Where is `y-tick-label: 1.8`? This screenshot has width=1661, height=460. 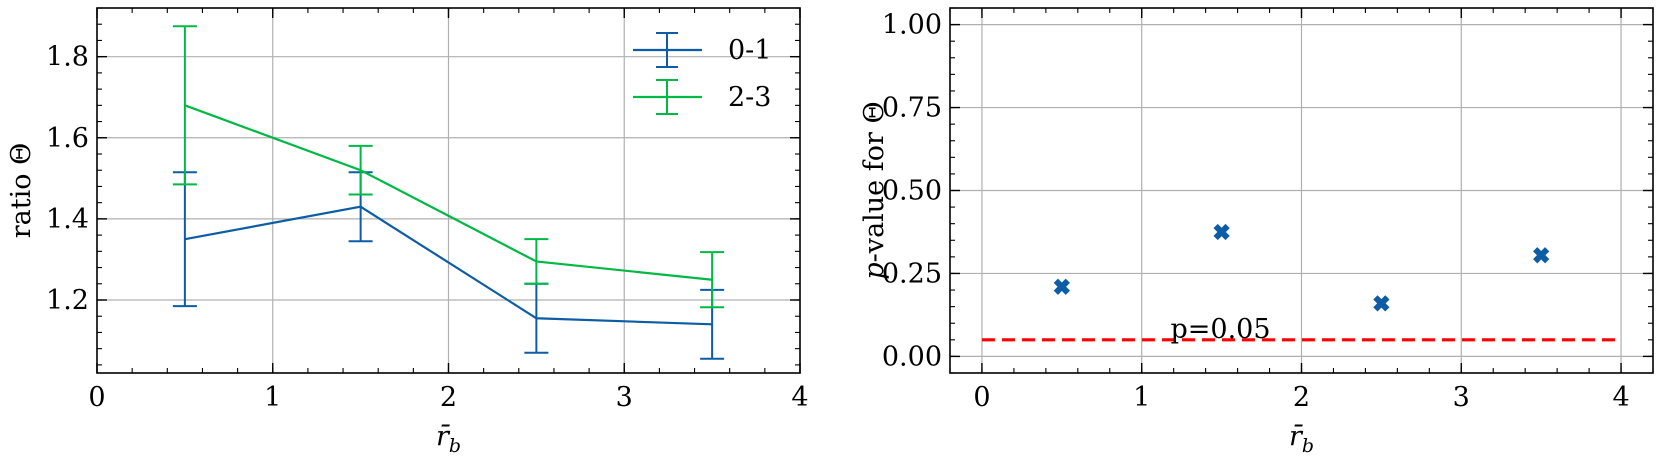 y-tick-label: 1.8 is located at coordinates (67, 57).